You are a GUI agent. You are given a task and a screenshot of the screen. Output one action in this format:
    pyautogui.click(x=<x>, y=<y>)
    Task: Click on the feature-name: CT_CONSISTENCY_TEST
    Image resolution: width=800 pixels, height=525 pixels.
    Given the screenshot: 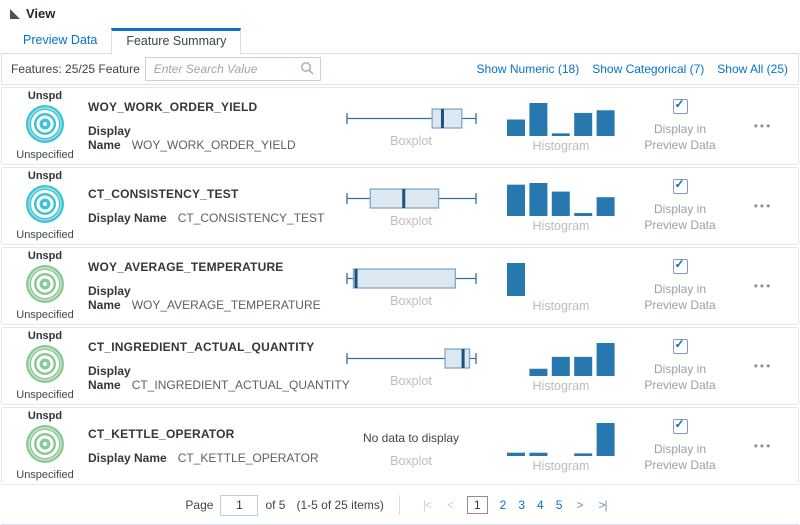 What is the action you would take?
    pyautogui.click(x=163, y=194)
    